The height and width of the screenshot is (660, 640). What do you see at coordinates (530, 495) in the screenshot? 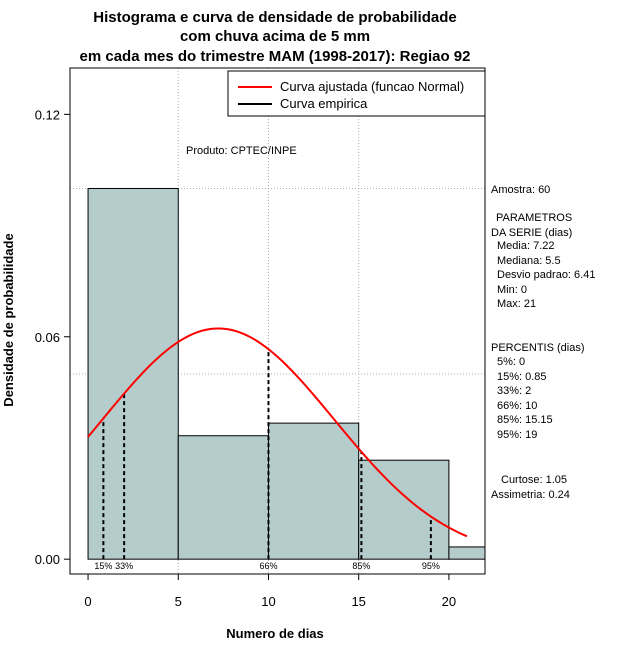
I see `skewness: Assimetria: 0.24` at bounding box center [530, 495].